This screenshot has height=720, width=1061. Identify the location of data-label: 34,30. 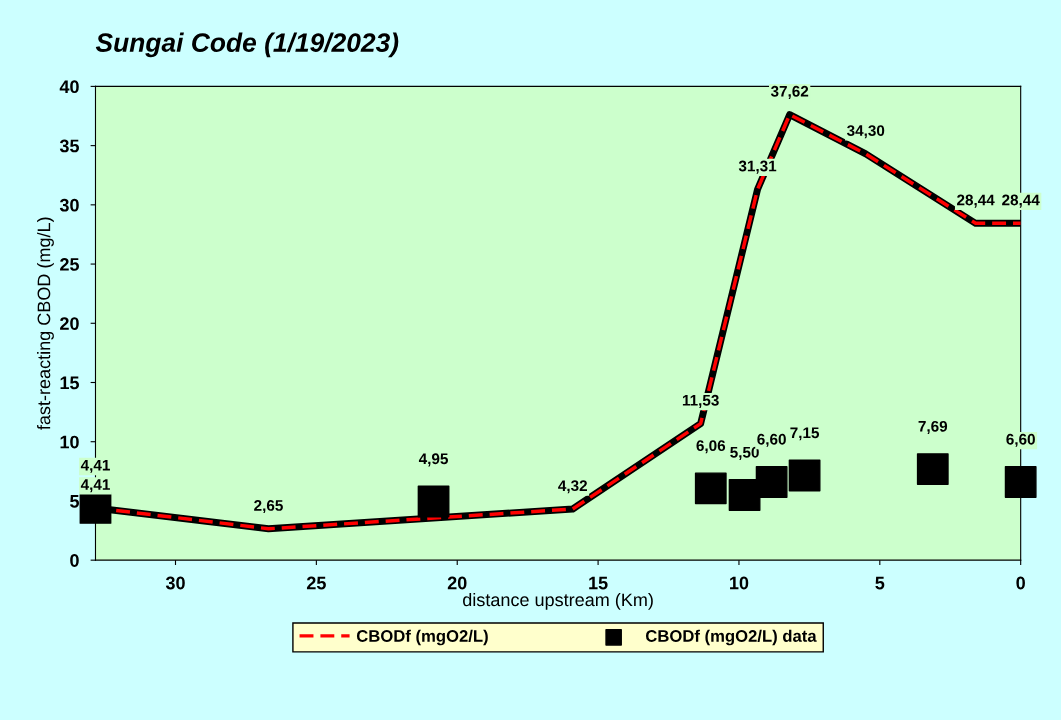
(865, 132).